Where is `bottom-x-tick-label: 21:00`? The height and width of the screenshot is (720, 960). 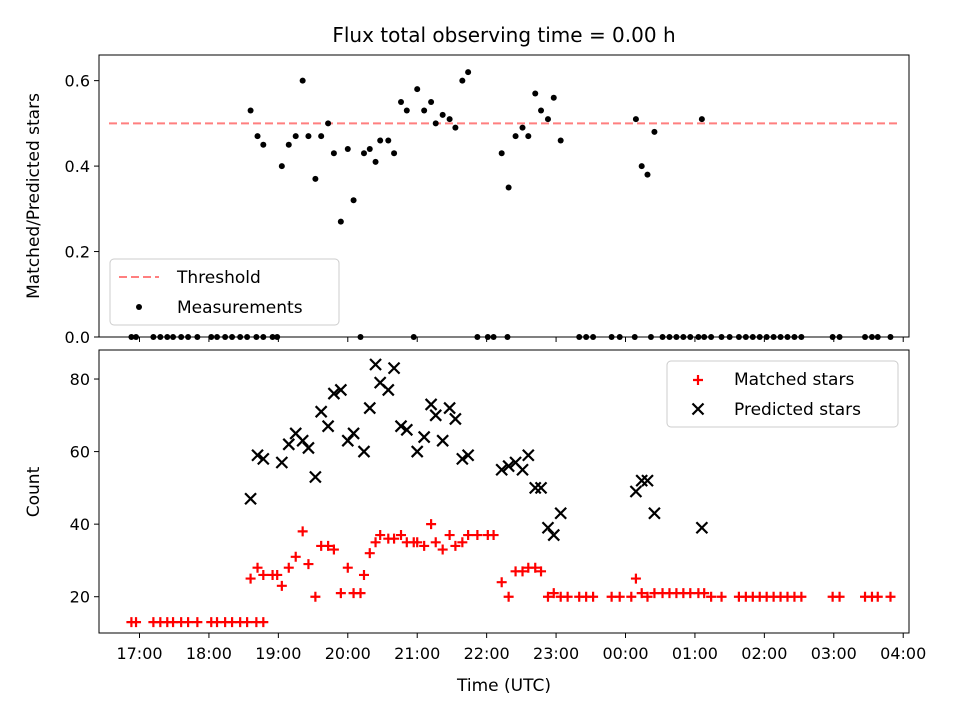
bottom-x-tick-label: 21:00 is located at coordinates (417, 653).